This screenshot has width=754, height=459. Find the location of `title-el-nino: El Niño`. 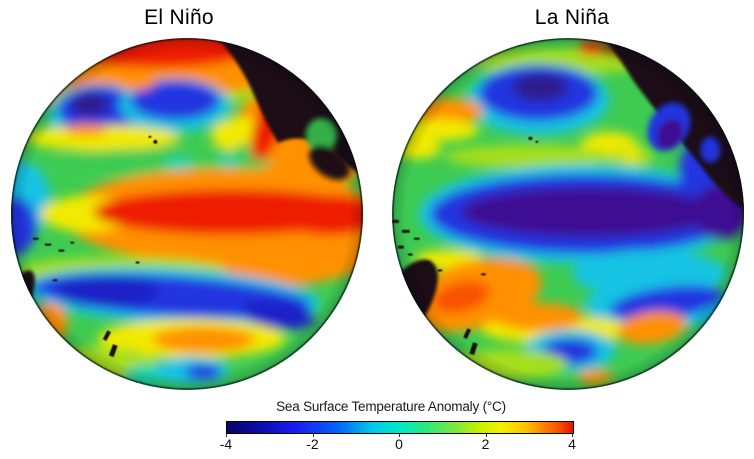

title-el-nino: El Niño is located at coordinates (179, 17).